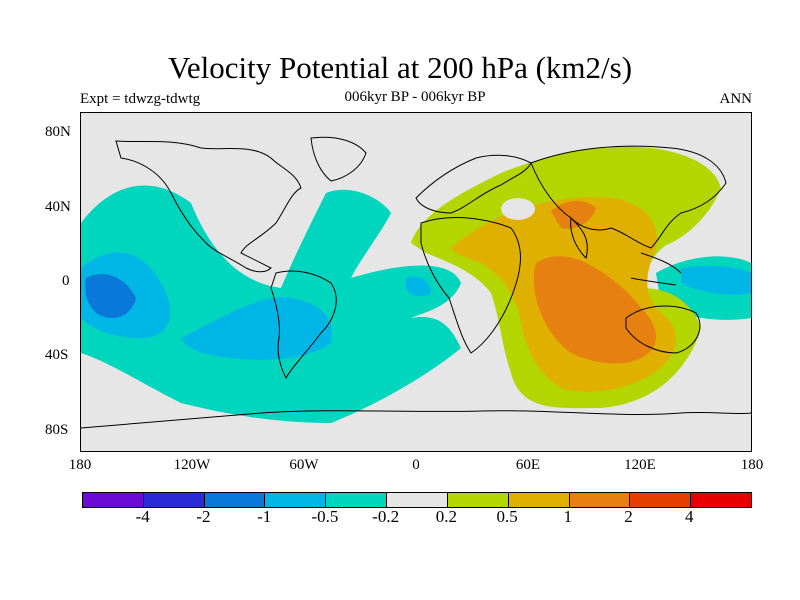 Image resolution: width=800 pixels, height=600 pixels. I want to click on x-tick-120W: 120W, so click(192, 465).